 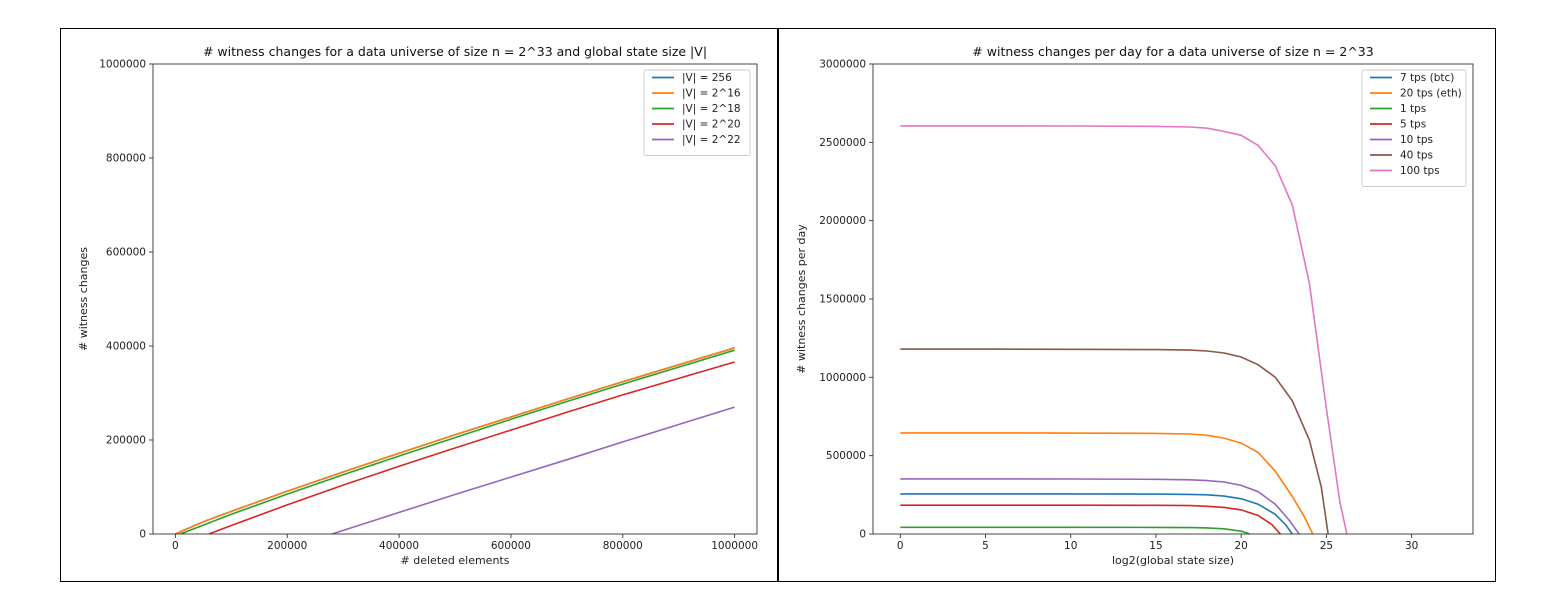 What do you see at coordinates (862, 535) in the screenshot?
I see `right-chart-y-tick-label: 0` at bounding box center [862, 535].